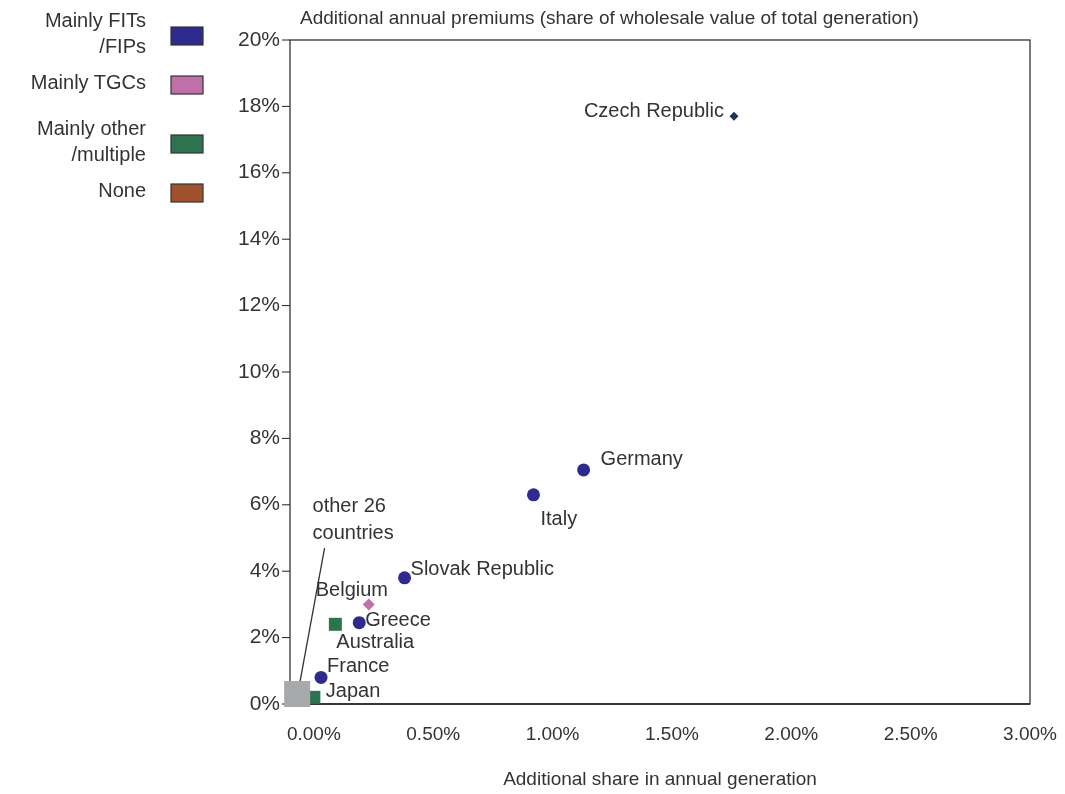 This screenshot has height=794, width=1065. I want to click on x-axis-title: Additional share in annual generation, so click(660, 778).